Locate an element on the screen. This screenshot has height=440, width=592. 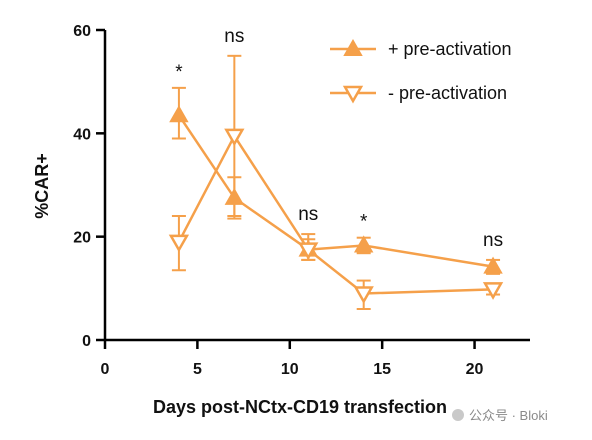
x-tick-label: 15 is located at coordinates (382, 369).